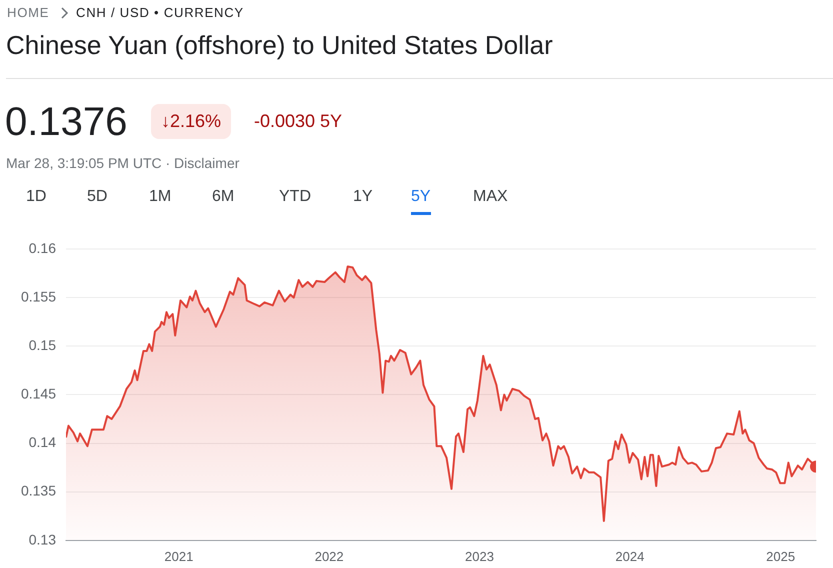 The width and height of the screenshot is (833, 568). I want to click on y-tick-label: 0.135, so click(38, 490).